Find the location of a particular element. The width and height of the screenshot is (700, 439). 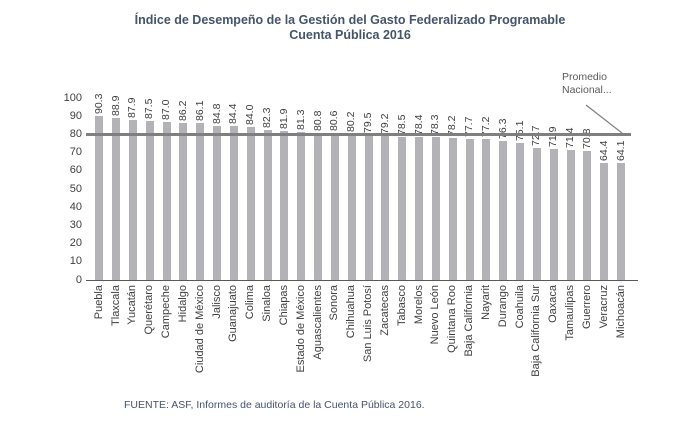

x-category-label: Yucatán is located at coordinates (132, 305).